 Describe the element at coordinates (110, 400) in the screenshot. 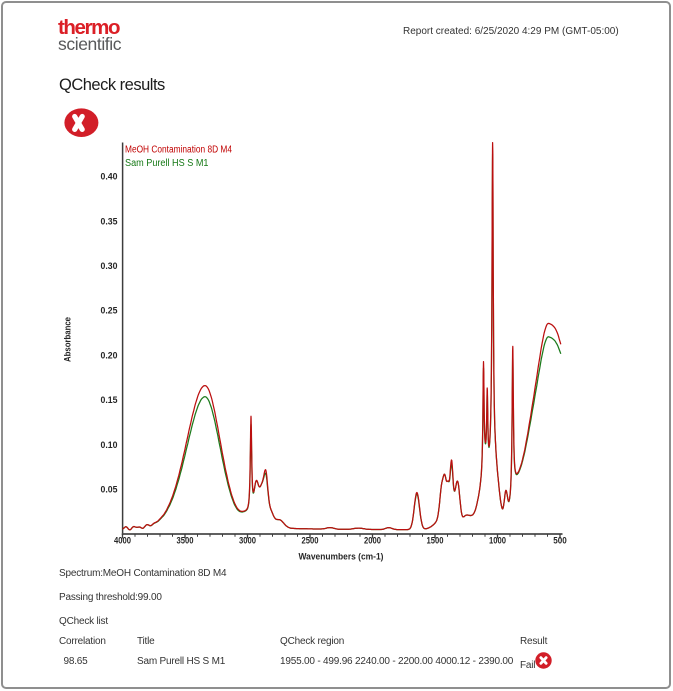

I see `svg-text: 0.15` at that location.